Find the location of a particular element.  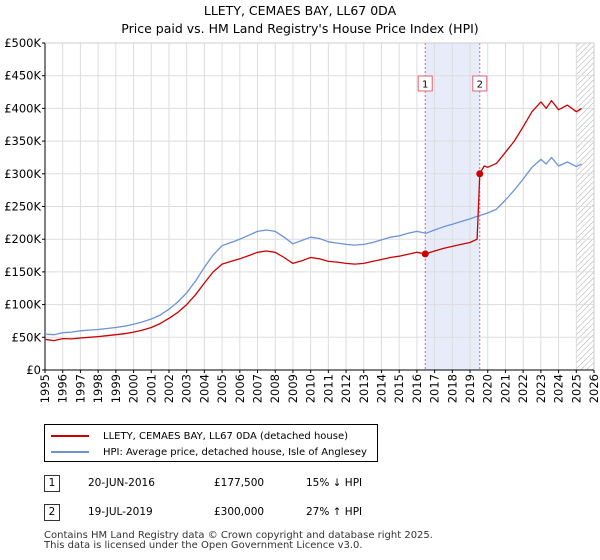

y-tick-label: £50K is located at coordinates (27, 337).